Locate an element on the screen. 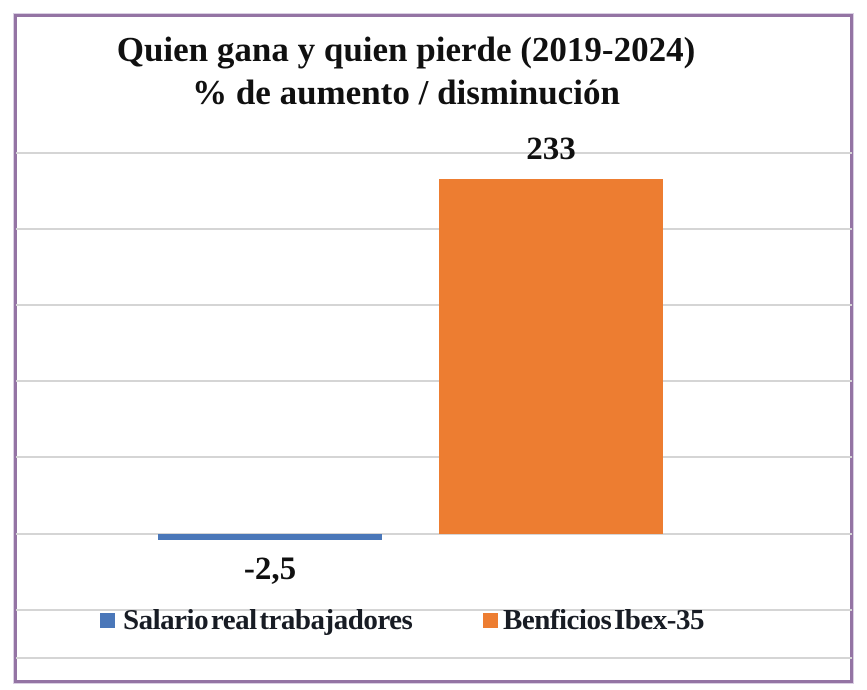 Image resolution: width=867 pixels, height=690 pixels. legend-label-salario: Salario real trabajadores is located at coordinates (268, 620).